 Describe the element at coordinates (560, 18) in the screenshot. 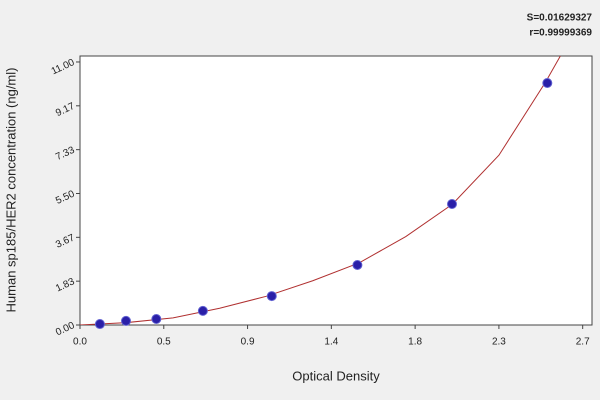

I see `annotation: S=0.01629327` at that location.